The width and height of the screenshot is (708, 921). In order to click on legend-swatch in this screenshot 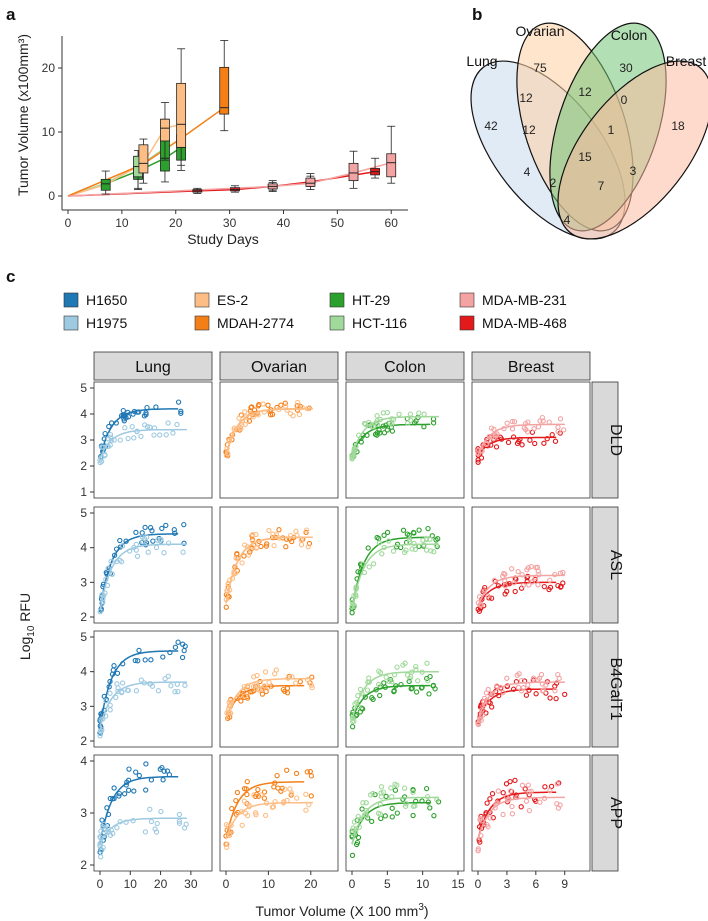, I will do `click(202, 300)`.